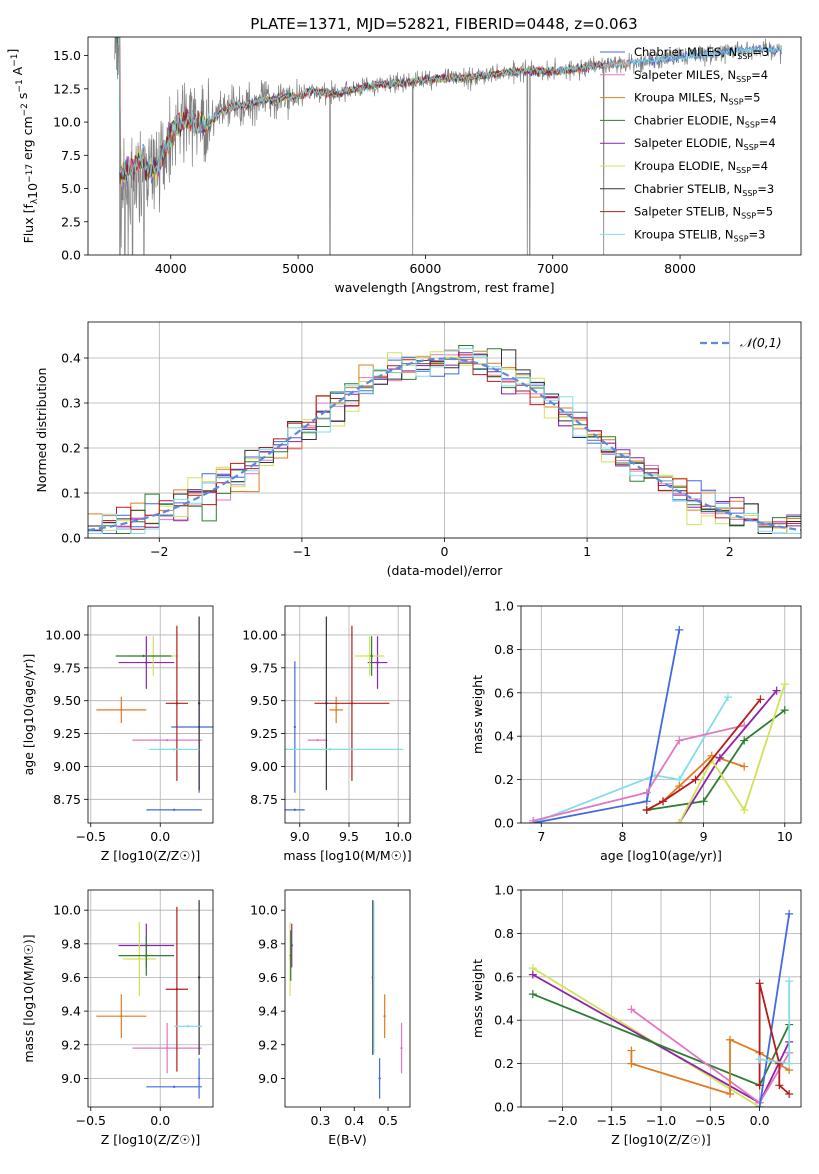 The width and height of the screenshot is (819, 1174). What do you see at coordinates (67, 88) in the screenshot?
I see `y-tick-label: 12.5` at bounding box center [67, 88].